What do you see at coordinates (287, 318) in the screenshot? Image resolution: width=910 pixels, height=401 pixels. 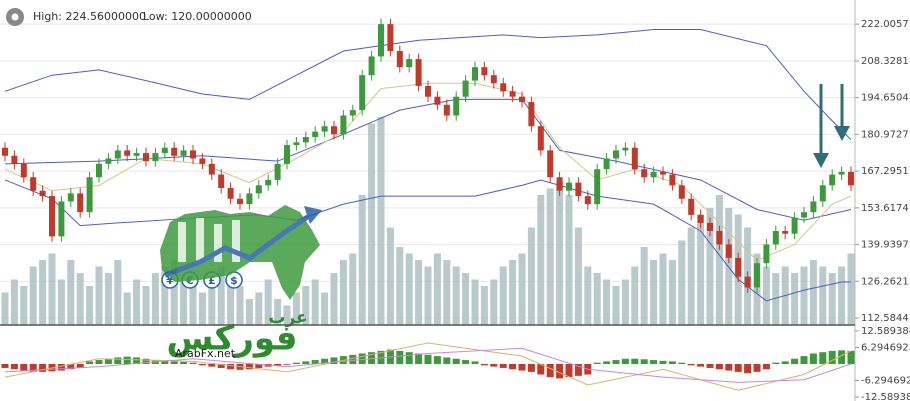 I see `watermark-brand-top: عرب` at bounding box center [287, 318].